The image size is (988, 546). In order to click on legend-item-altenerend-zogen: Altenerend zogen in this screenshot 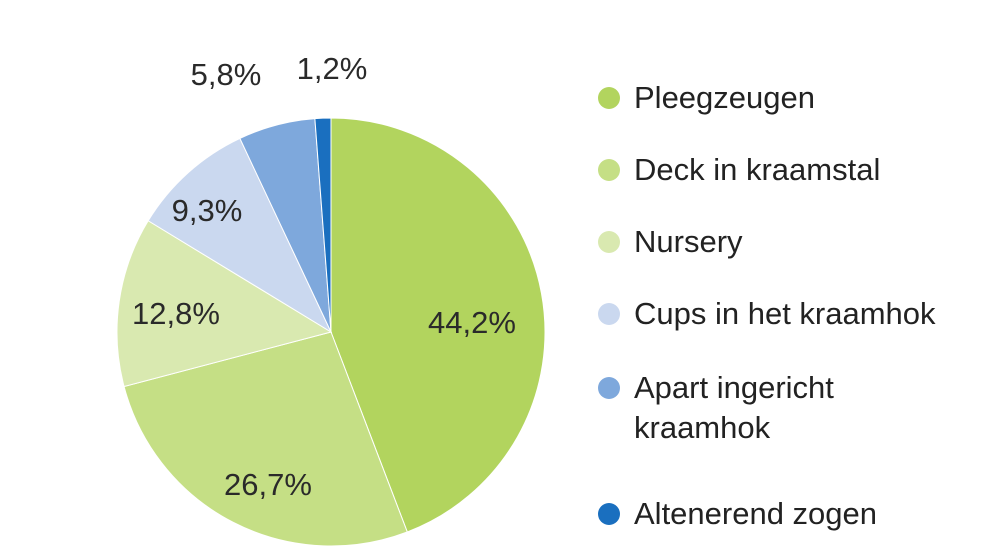, I will do `click(791, 514)`.